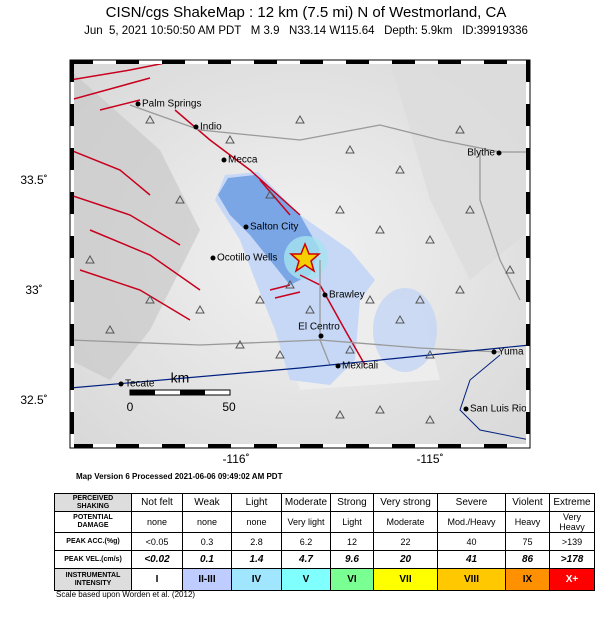 Image resolution: width=612 pixels, height=623 pixels. What do you see at coordinates (305, 257) in the screenshot?
I see `epicenter` at bounding box center [305, 257].